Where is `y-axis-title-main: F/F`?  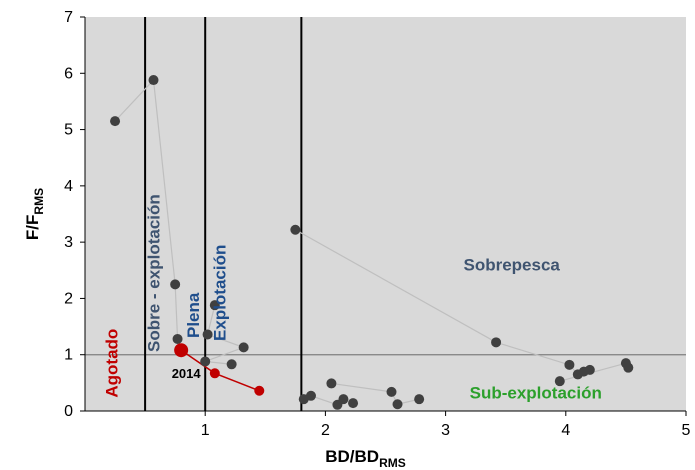
y-axis-title-main: F/F is located at coordinates (32, 228).